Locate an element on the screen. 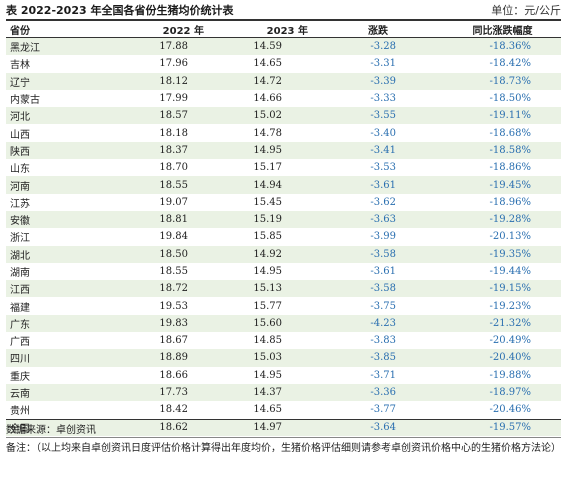 Image resolution: width=569 pixels, height=478 pixels. change-cell: -3.64 is located at coordinates (378, 427).